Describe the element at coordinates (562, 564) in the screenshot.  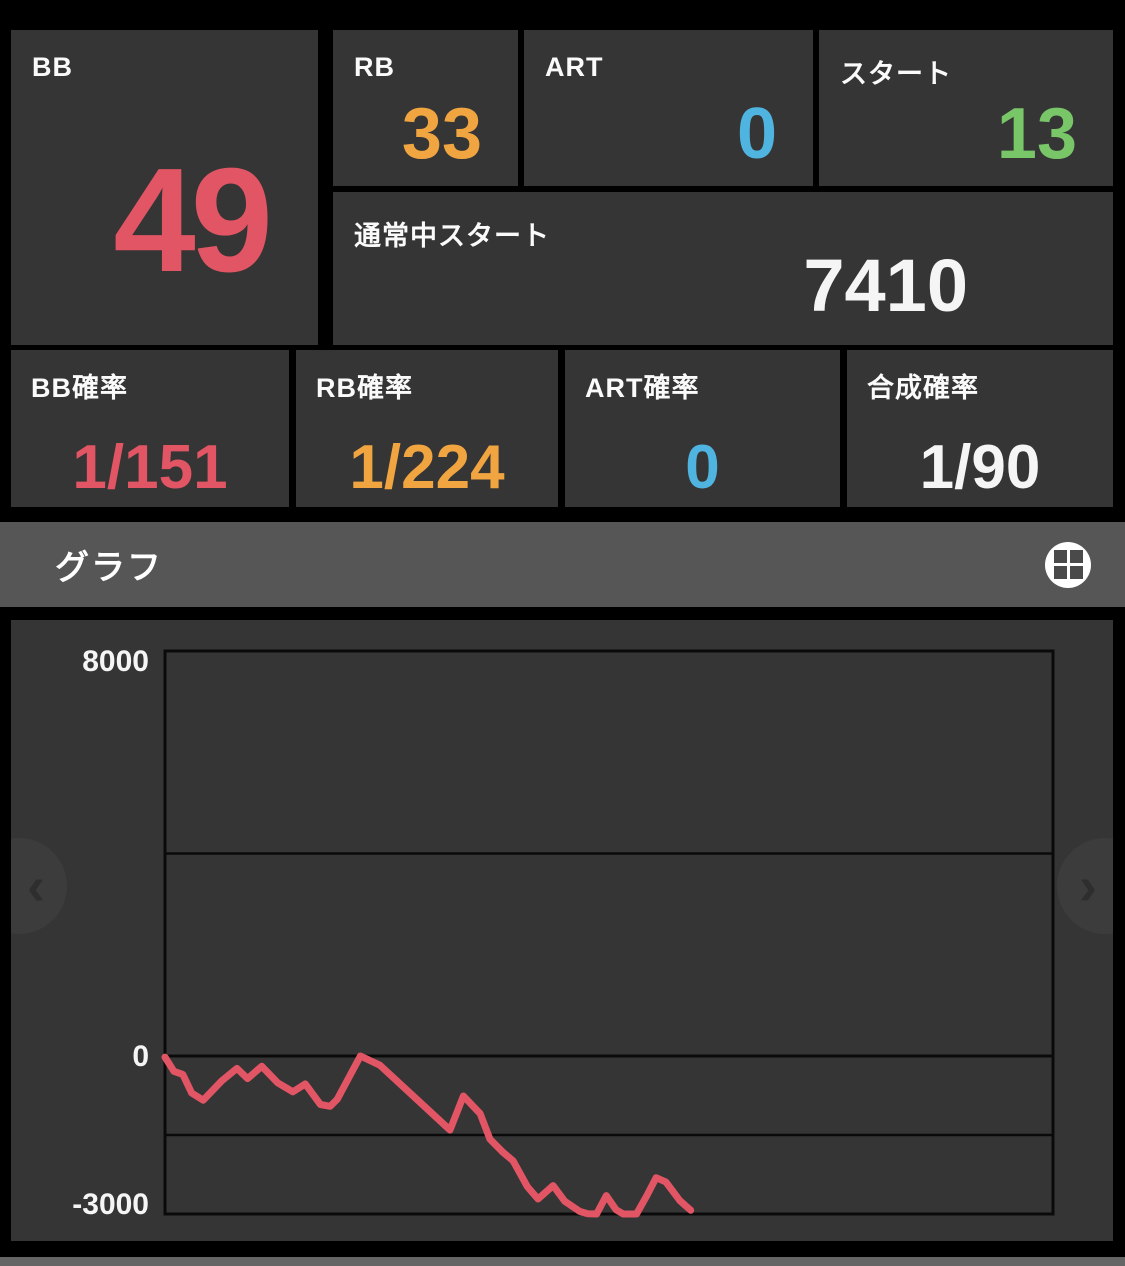
I see `graph-section-header: グラフ` at that location.